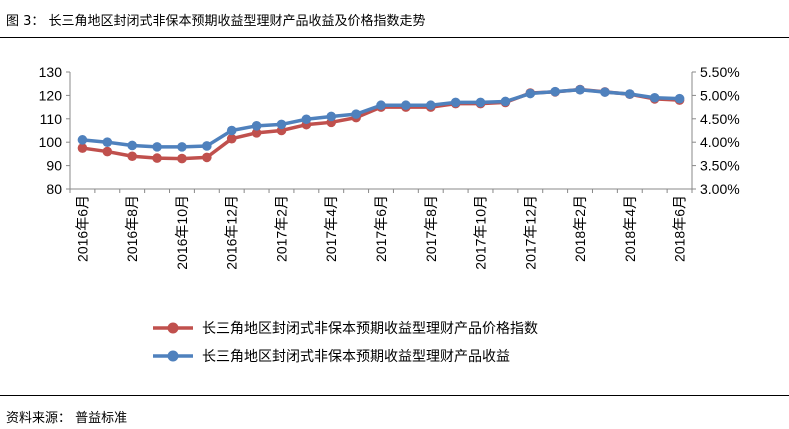 This screenshot has width=789, height=429. What do you see at coordinates (394, 395) in the screenshot?
I see `bottom-rule` at bounding box center [394, 395].